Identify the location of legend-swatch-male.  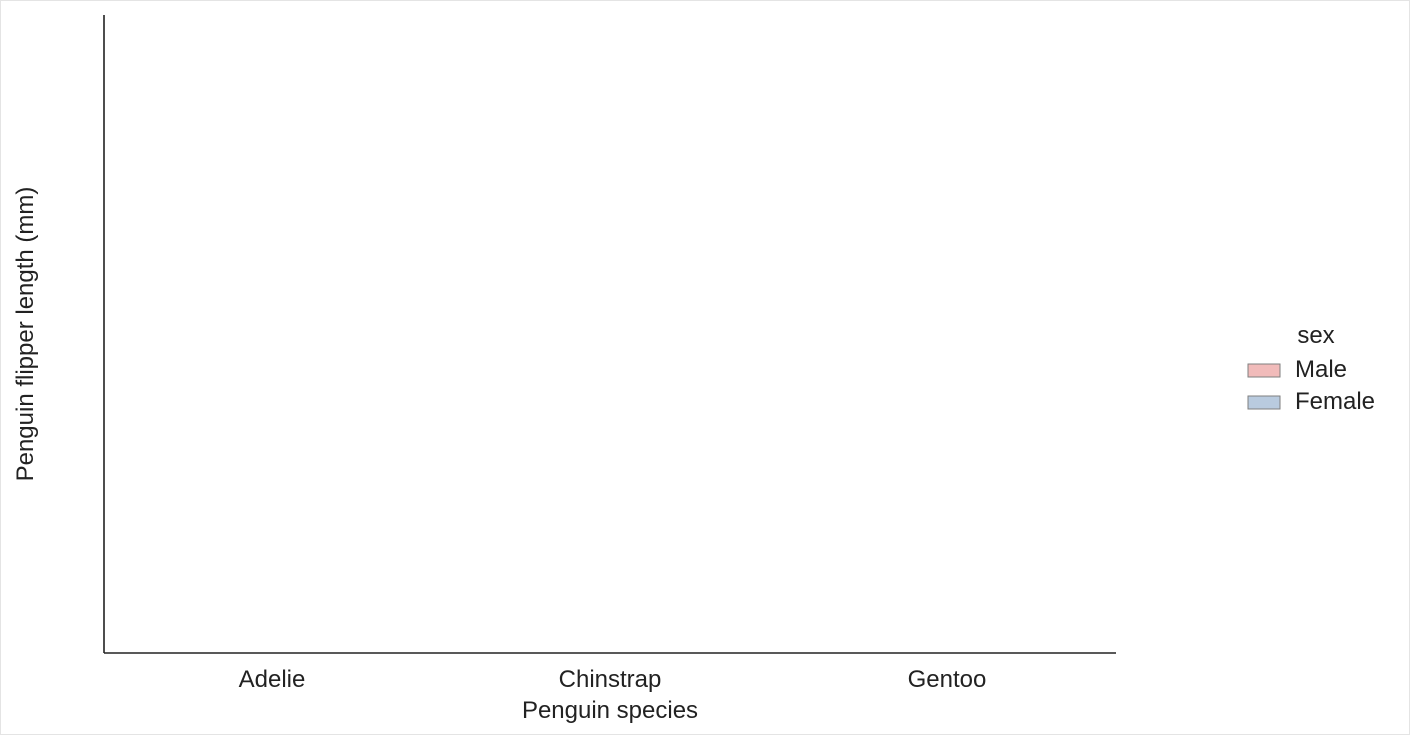
(1264, 370).